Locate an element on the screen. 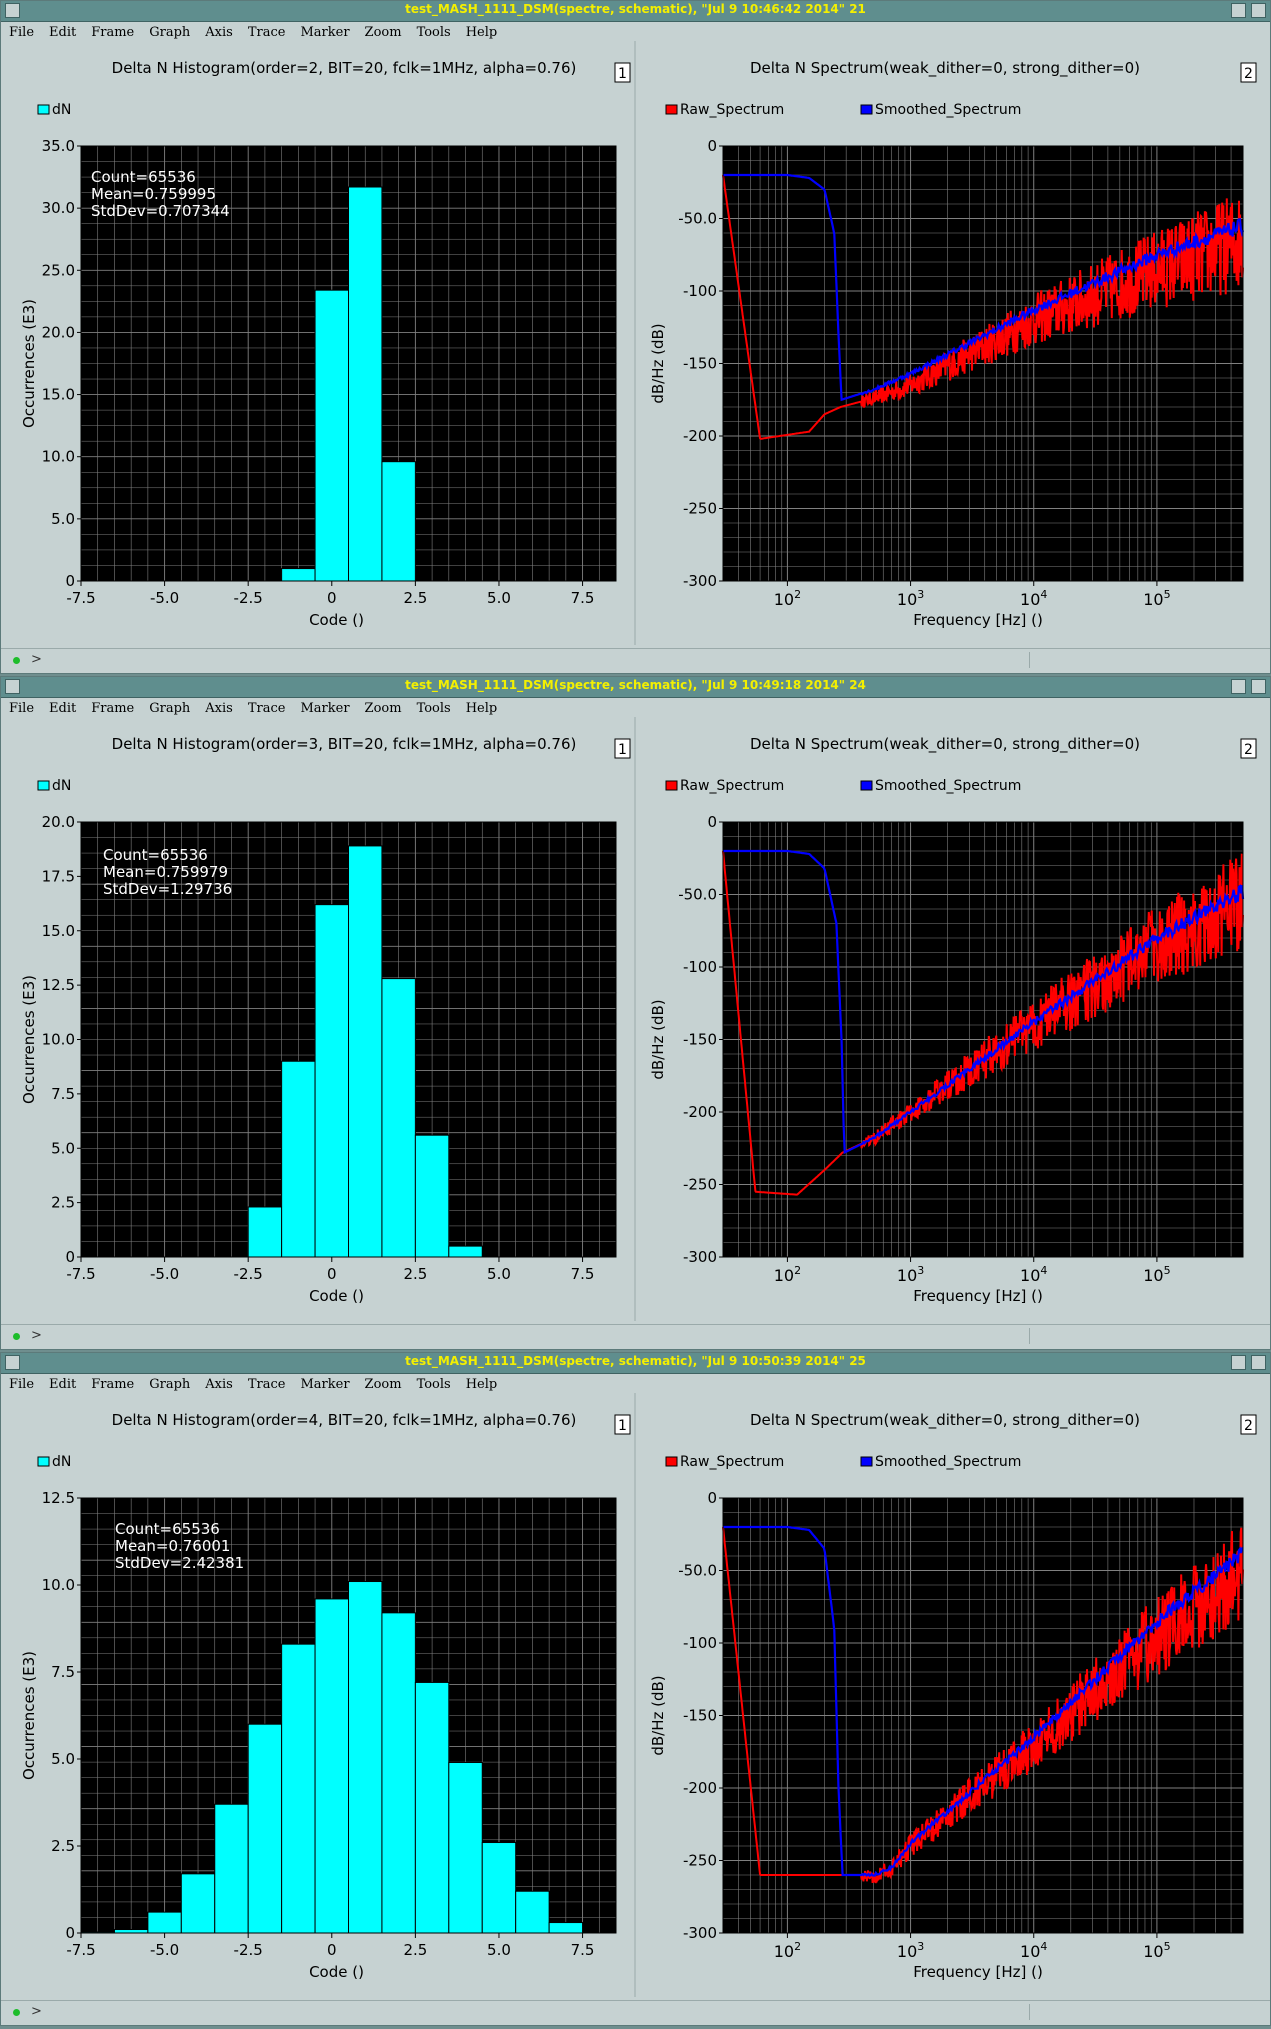 The height and width of the screenshot is (2029, 1271). y-tick-label: -200 is located at coordinates (700, 1788).